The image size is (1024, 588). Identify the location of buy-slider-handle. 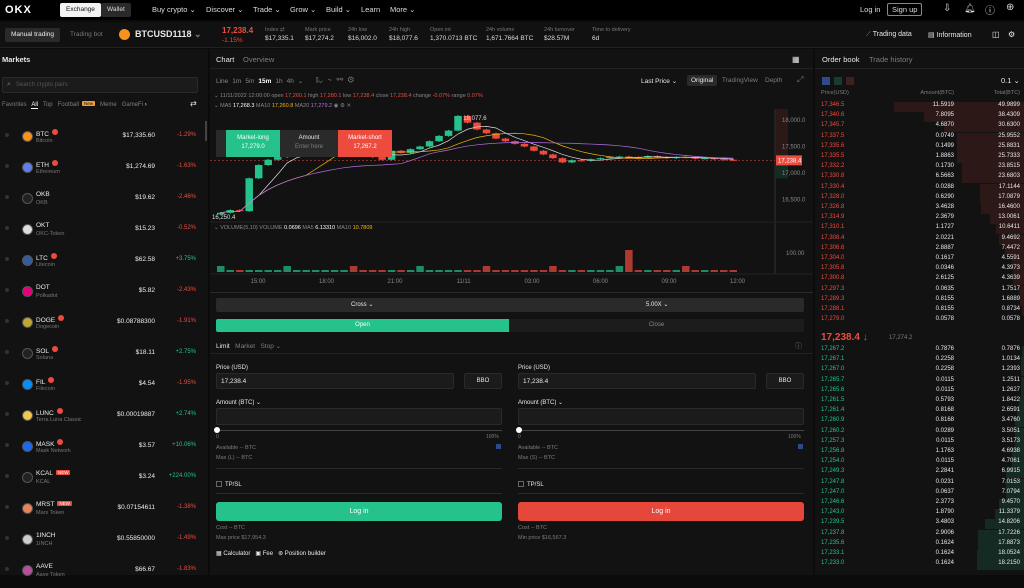
(217, 430).